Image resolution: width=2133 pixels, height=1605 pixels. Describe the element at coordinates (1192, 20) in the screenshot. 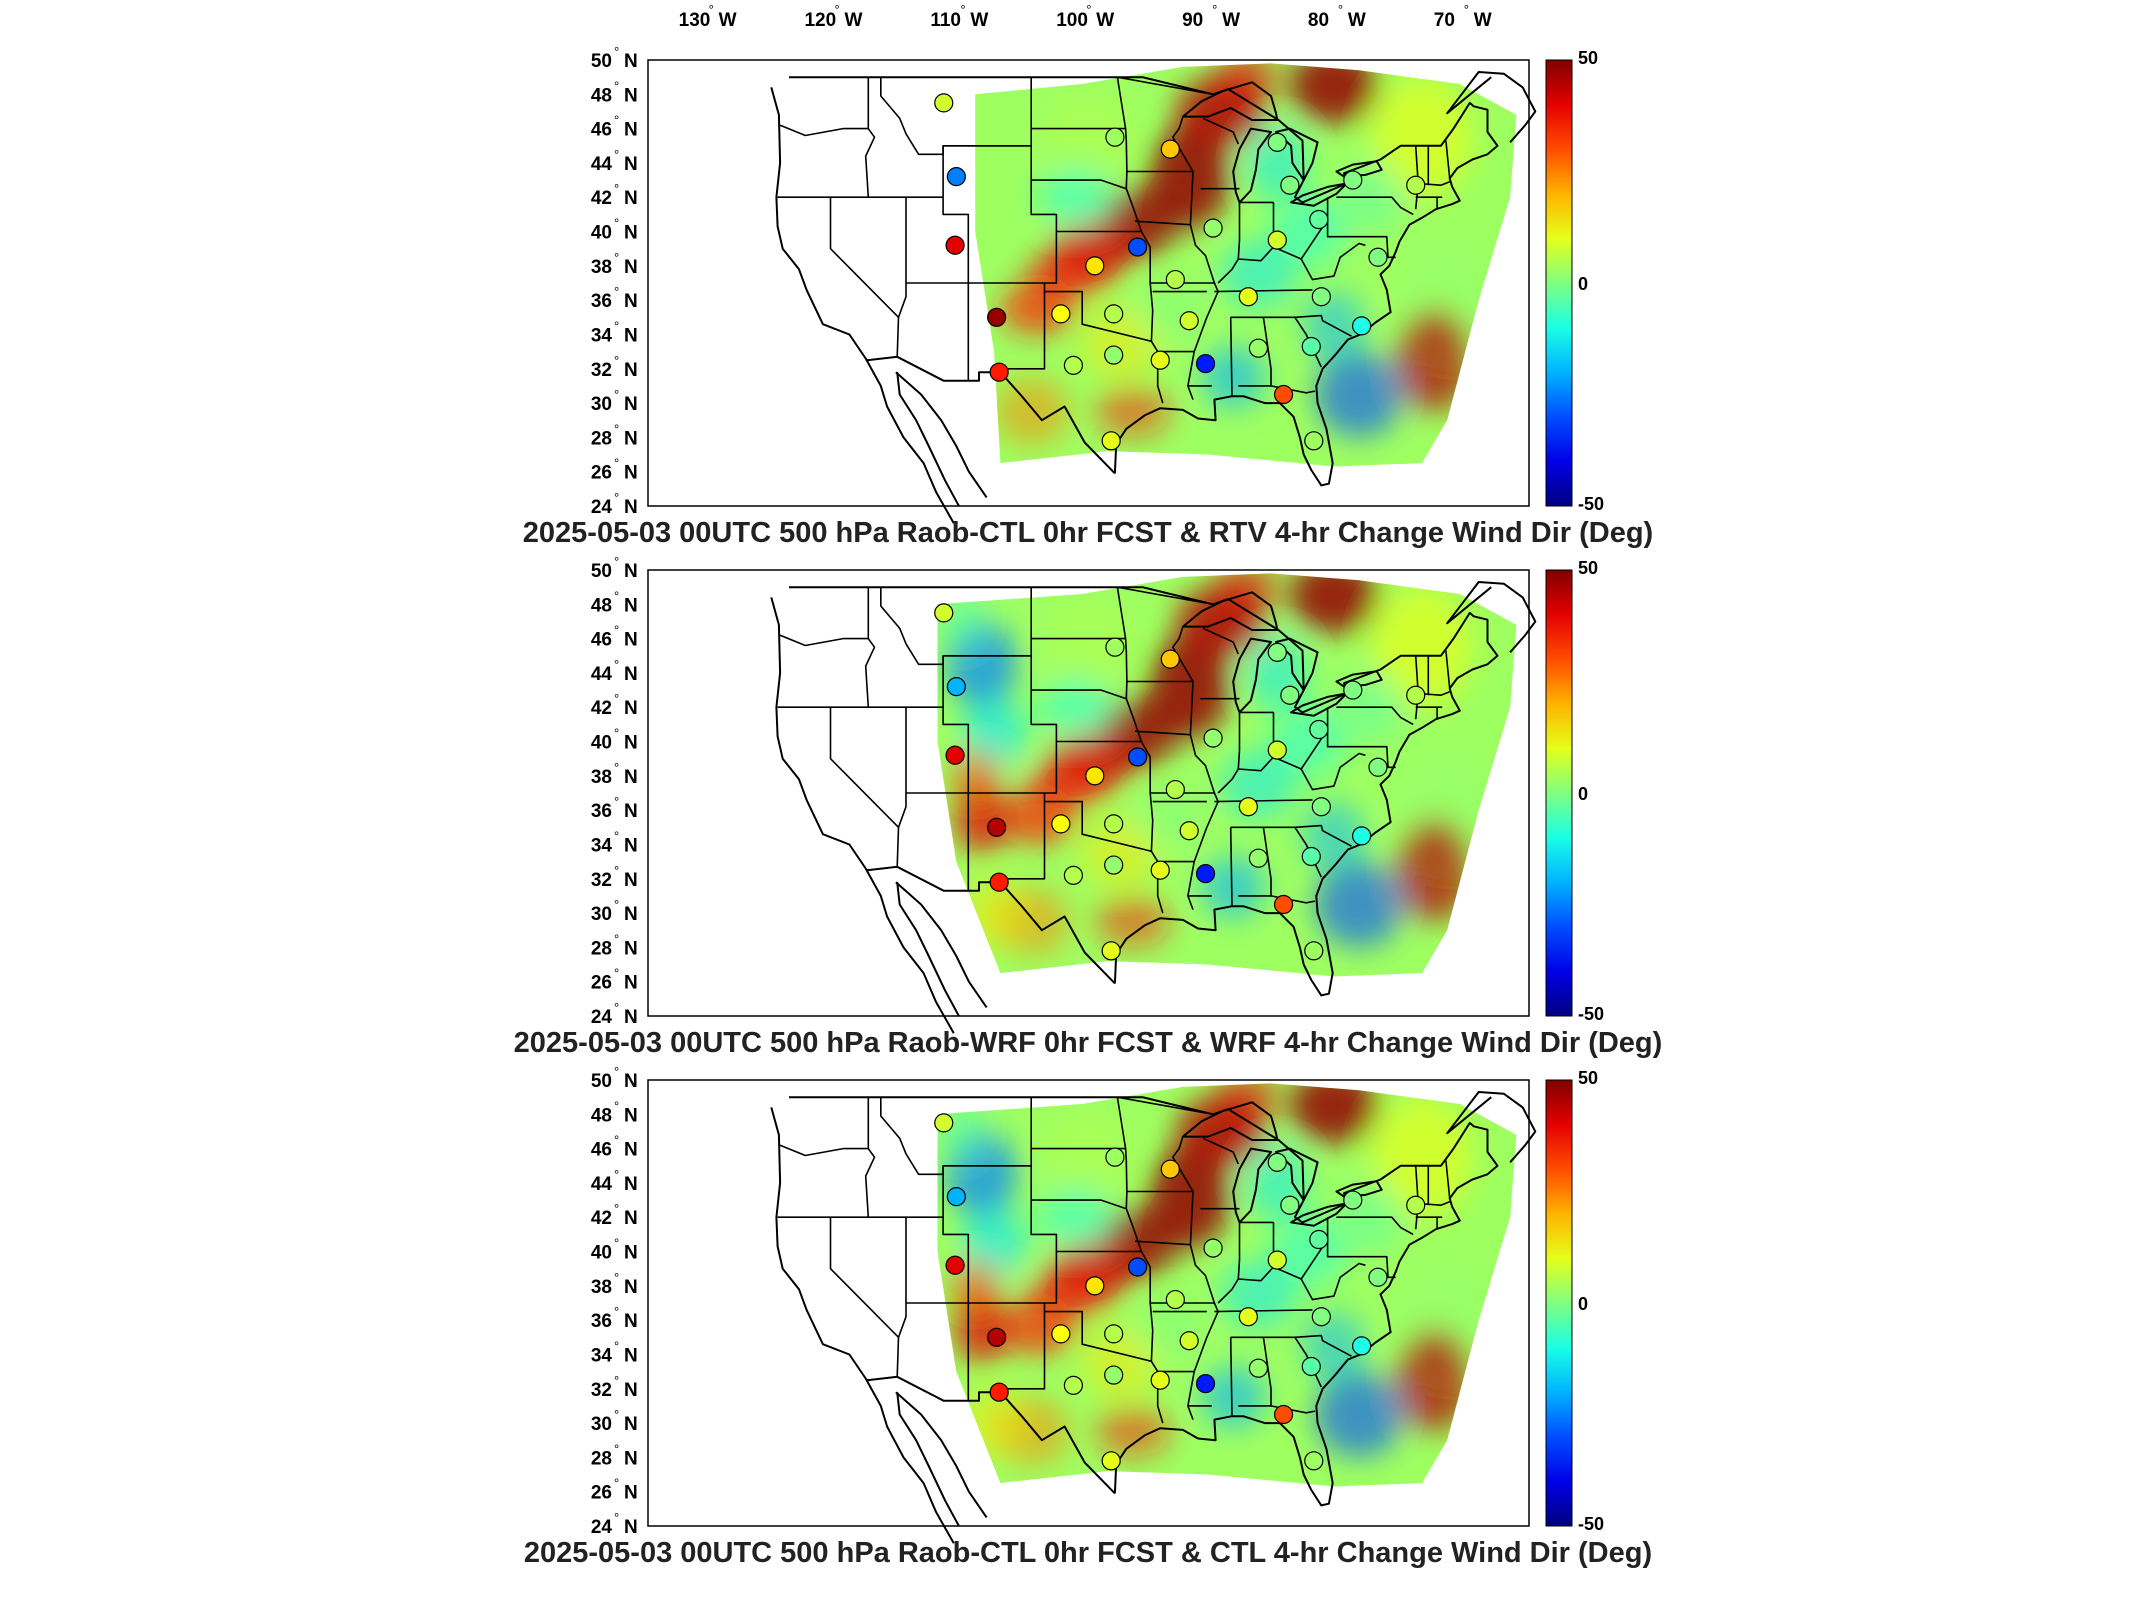

I see `svg-text: 90` at that location.